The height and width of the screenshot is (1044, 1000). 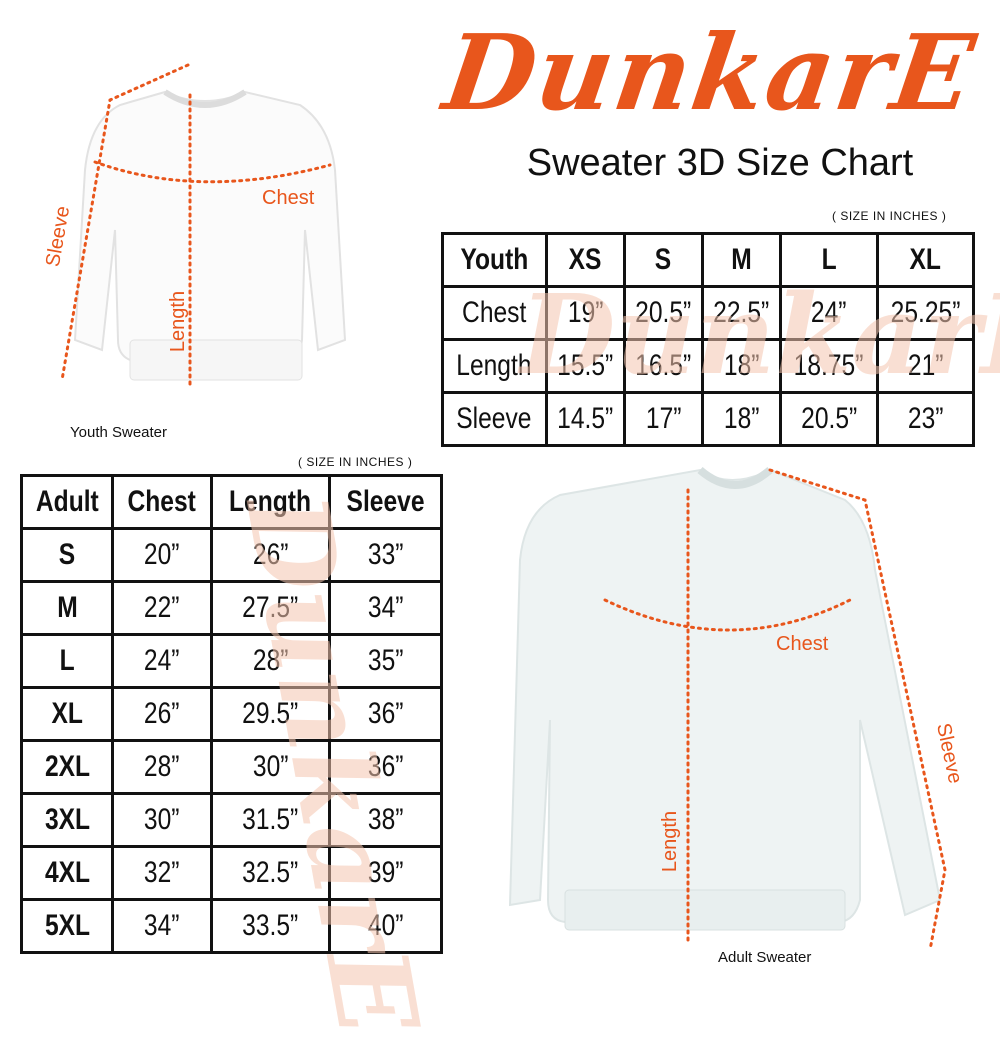 What do you see at coordinates (355, 462) in the screenshot?
I see `adult-unit-note: ( SIZE IN INCHES )` at bounding box center [355, 462].